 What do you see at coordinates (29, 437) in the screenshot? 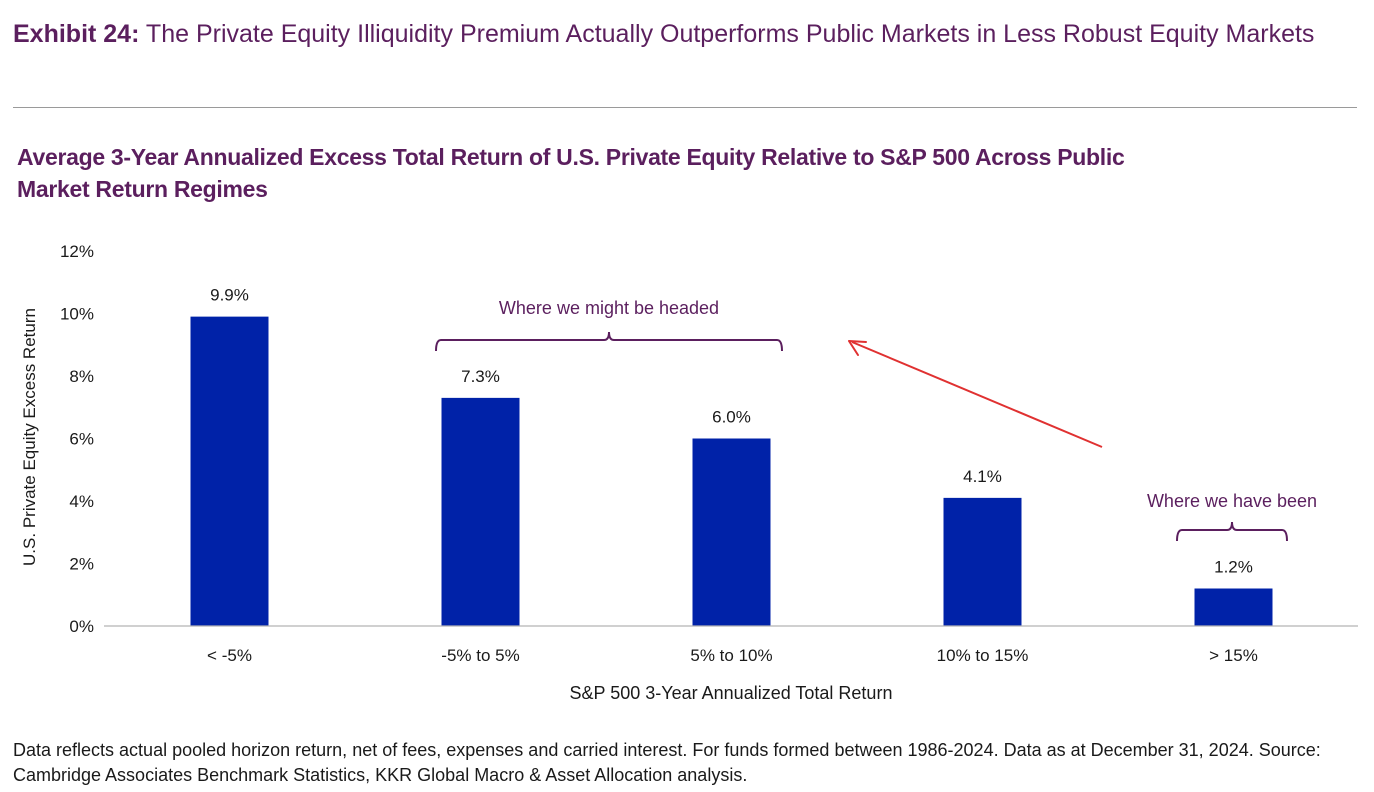
I see `y-axis-label: U.S. Private Equity Excess Return` at bounding box center [29, 437].